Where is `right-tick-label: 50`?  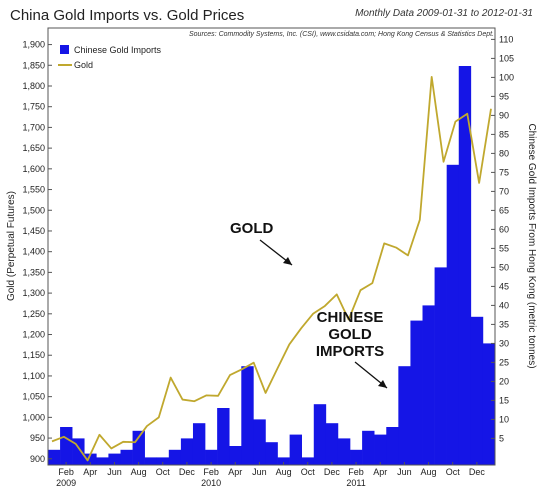
right-tick-label: 50 is located at coordinates (504, 267).